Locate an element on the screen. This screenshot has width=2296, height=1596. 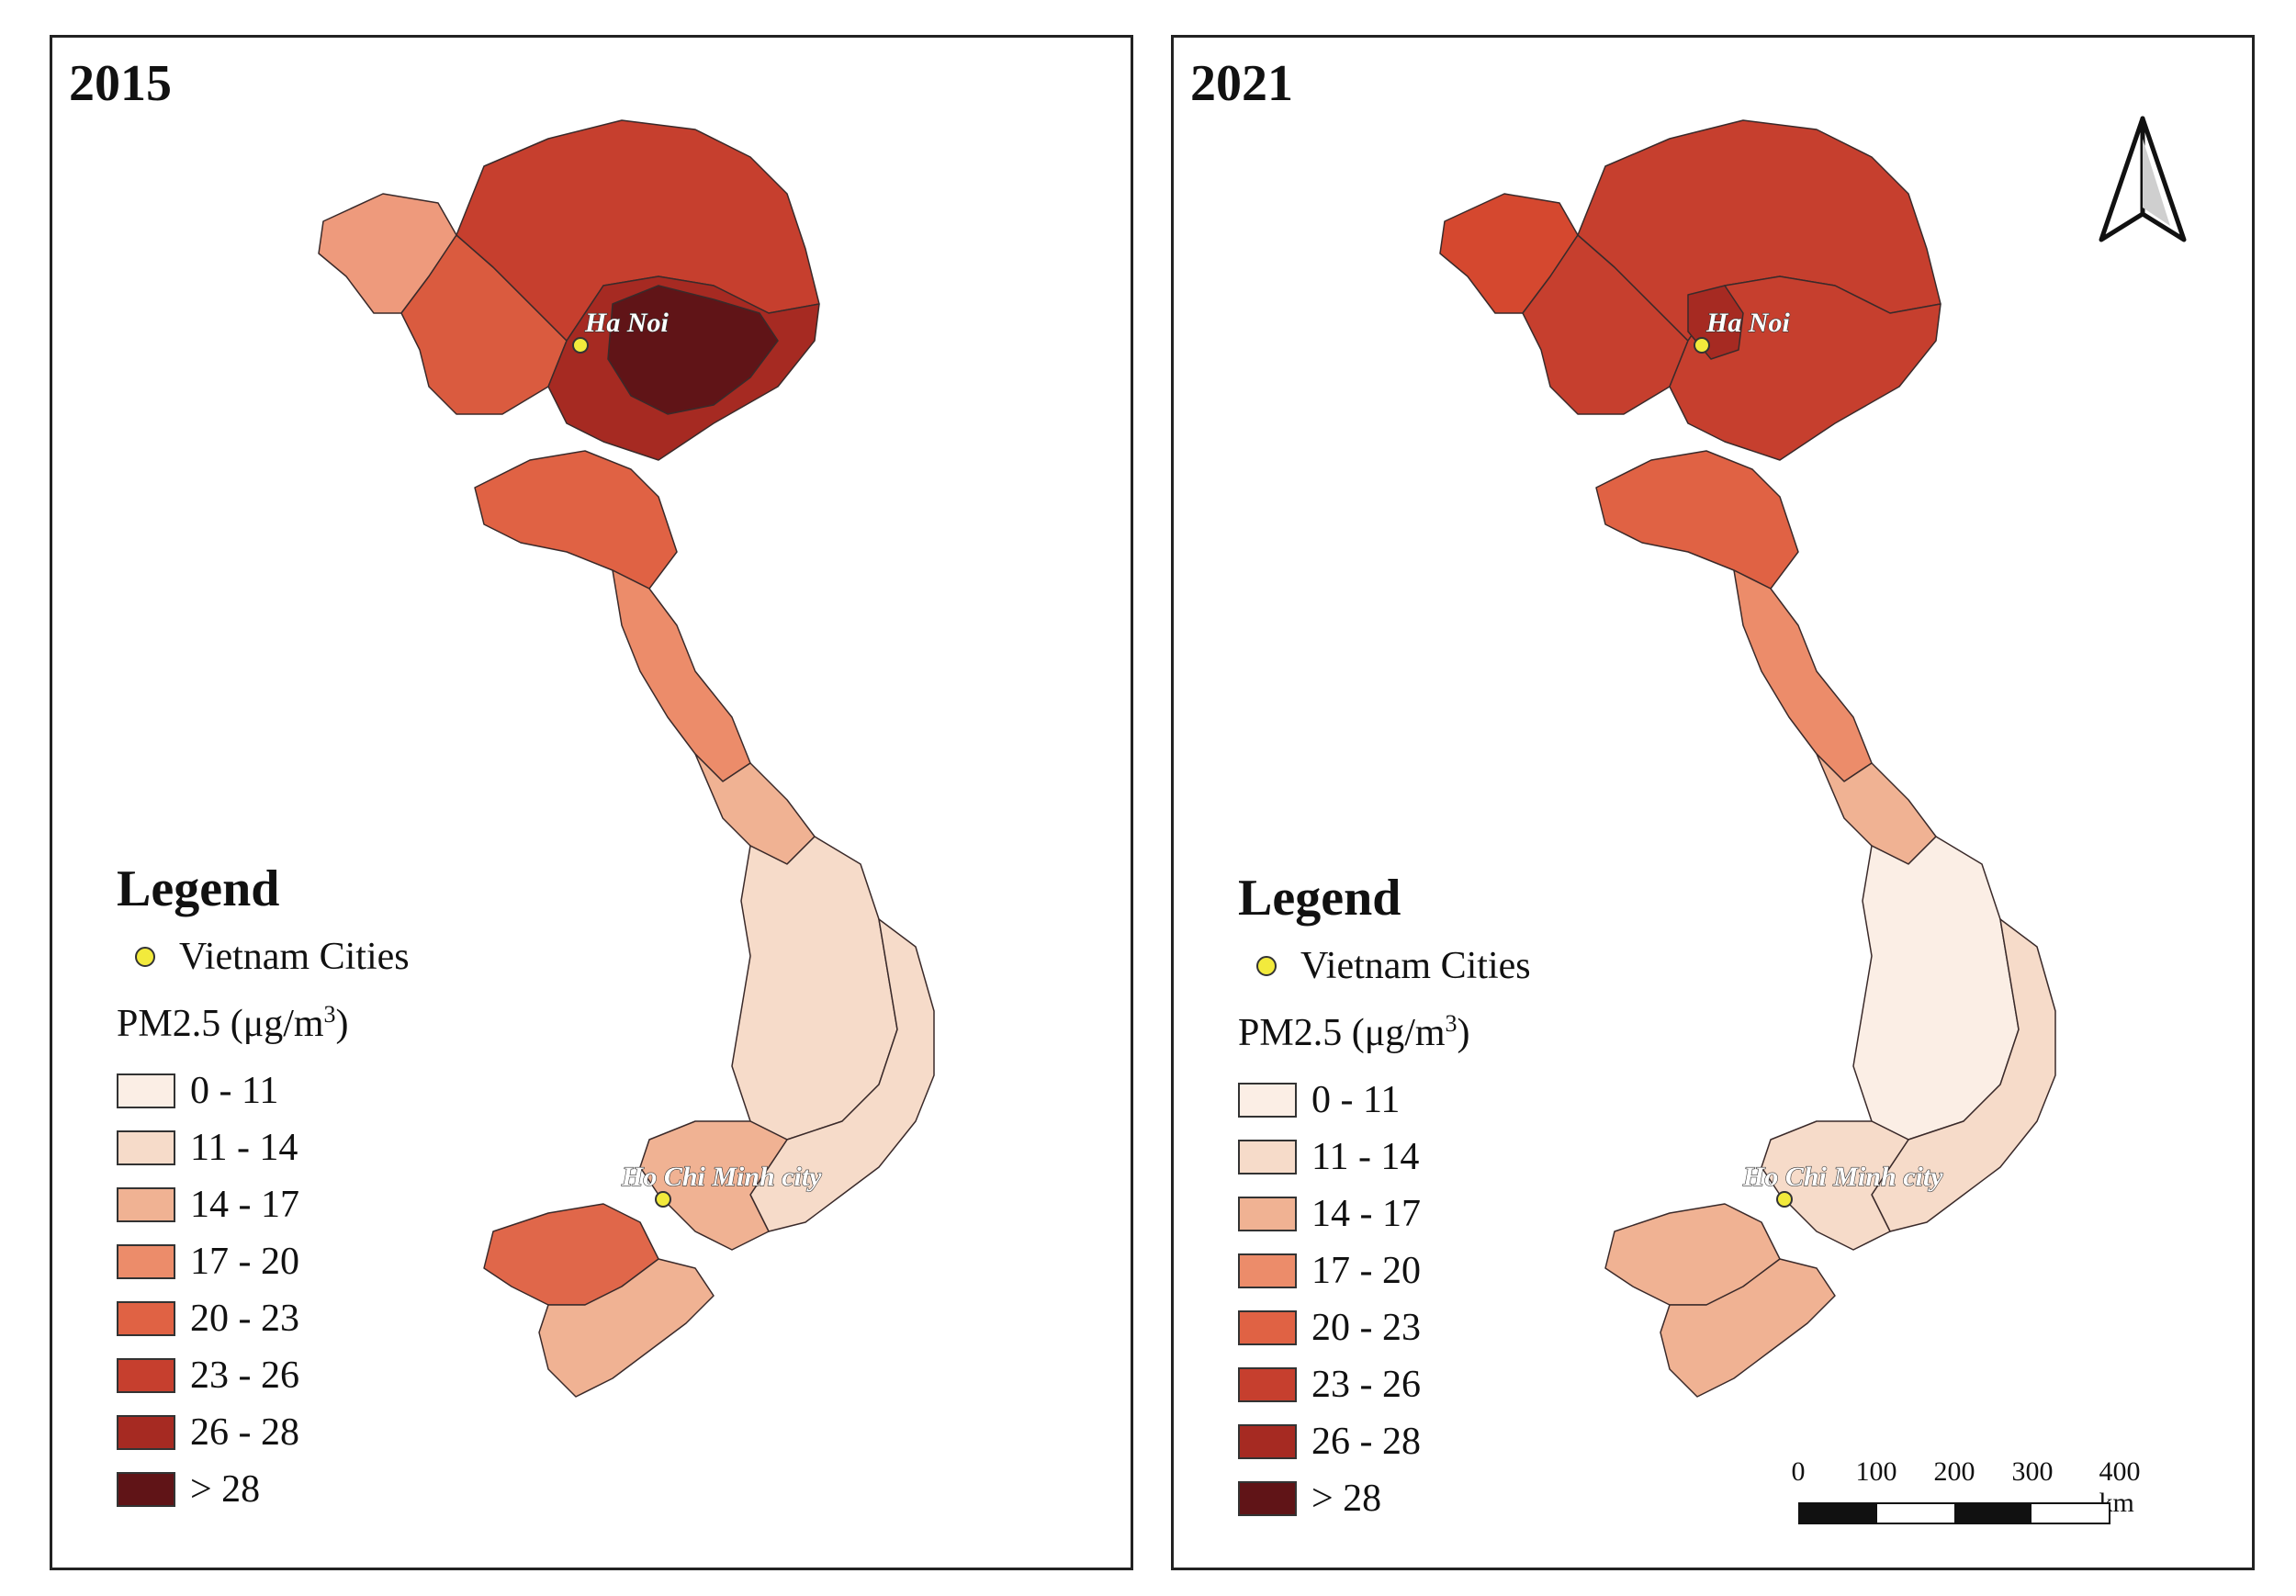
scale-bar-segments is located at coordinates (1954, 1513).